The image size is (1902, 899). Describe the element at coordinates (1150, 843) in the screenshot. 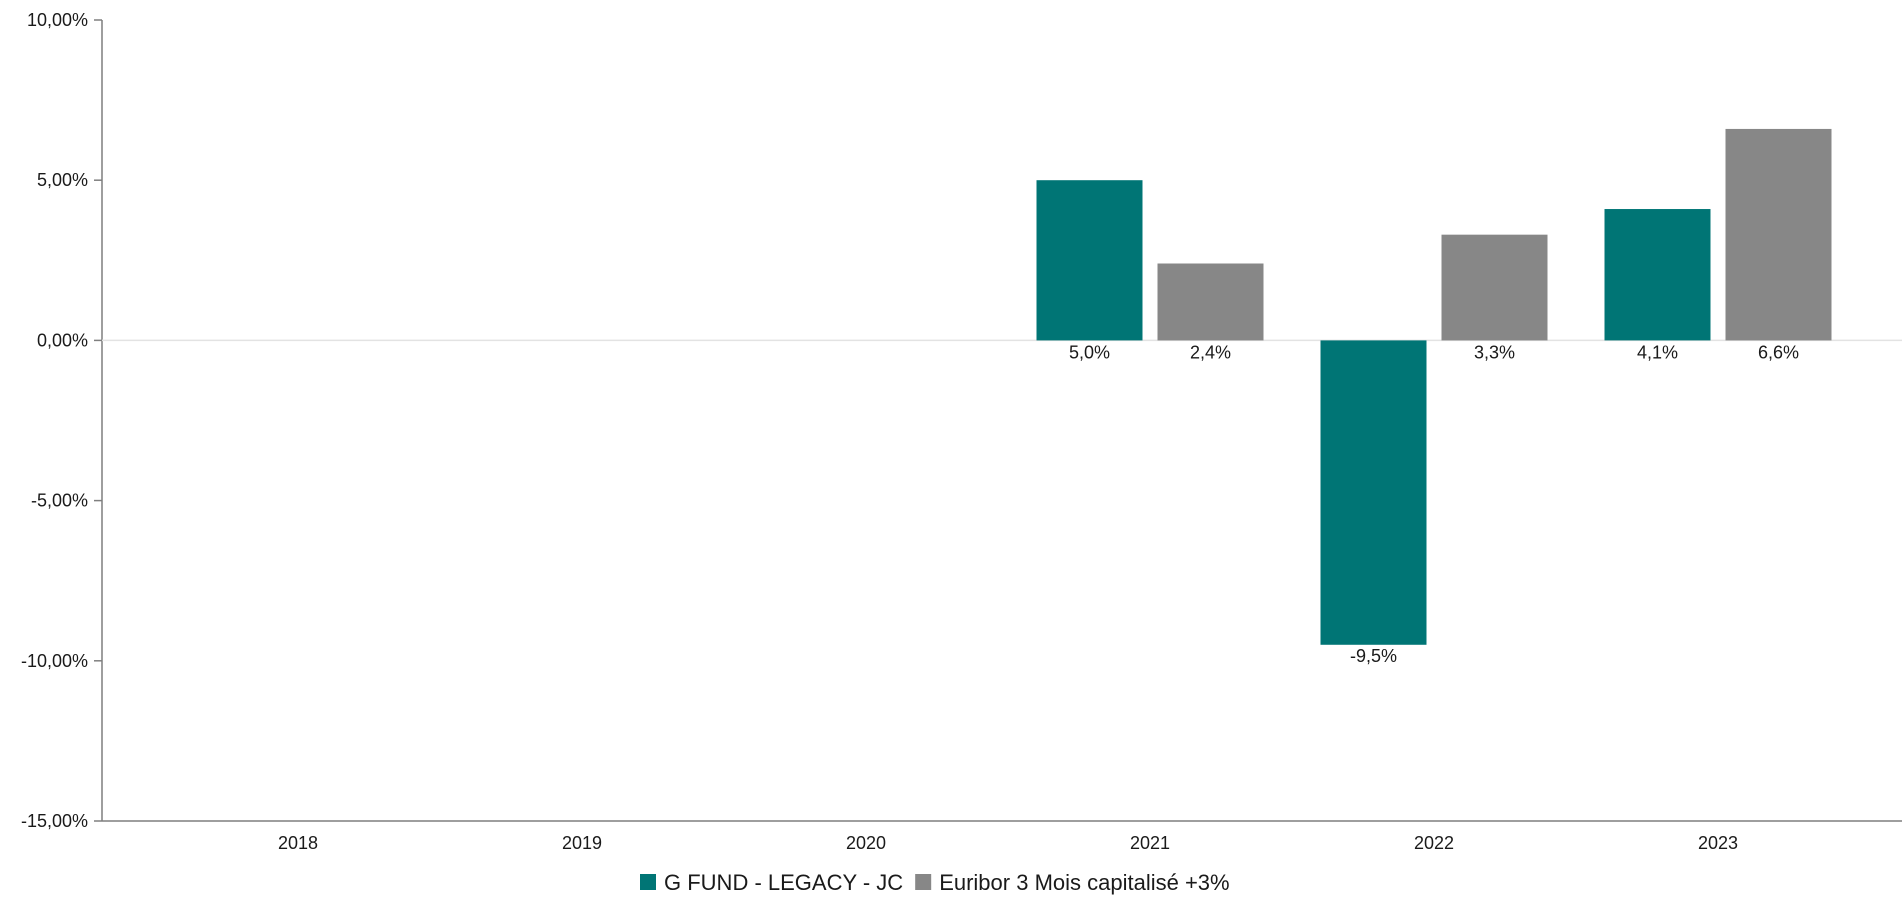

I see `x-tick-label: 2021` at that location.